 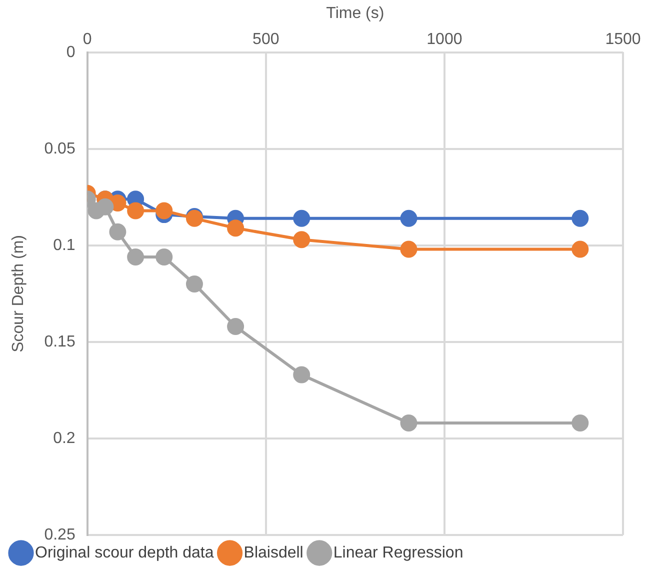 I want to click on x-tick-label: 500, so click(x=266, y=39).